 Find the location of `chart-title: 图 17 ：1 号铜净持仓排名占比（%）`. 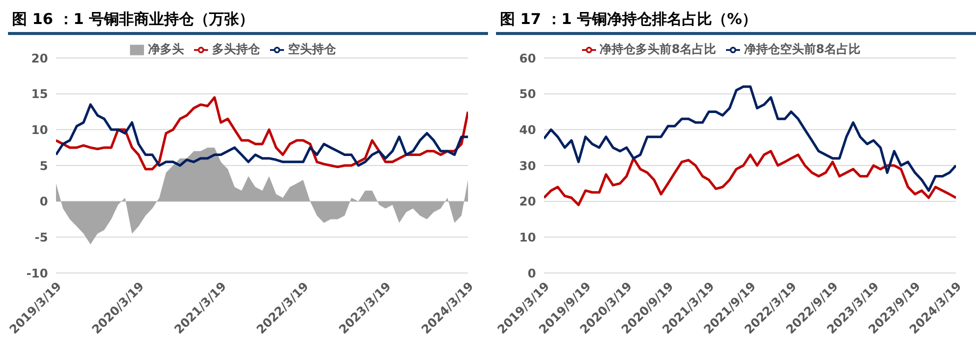

chart-title: 图 17 ：1 号铜净持仓排名占比（%） is located at coordinates (736, 21).